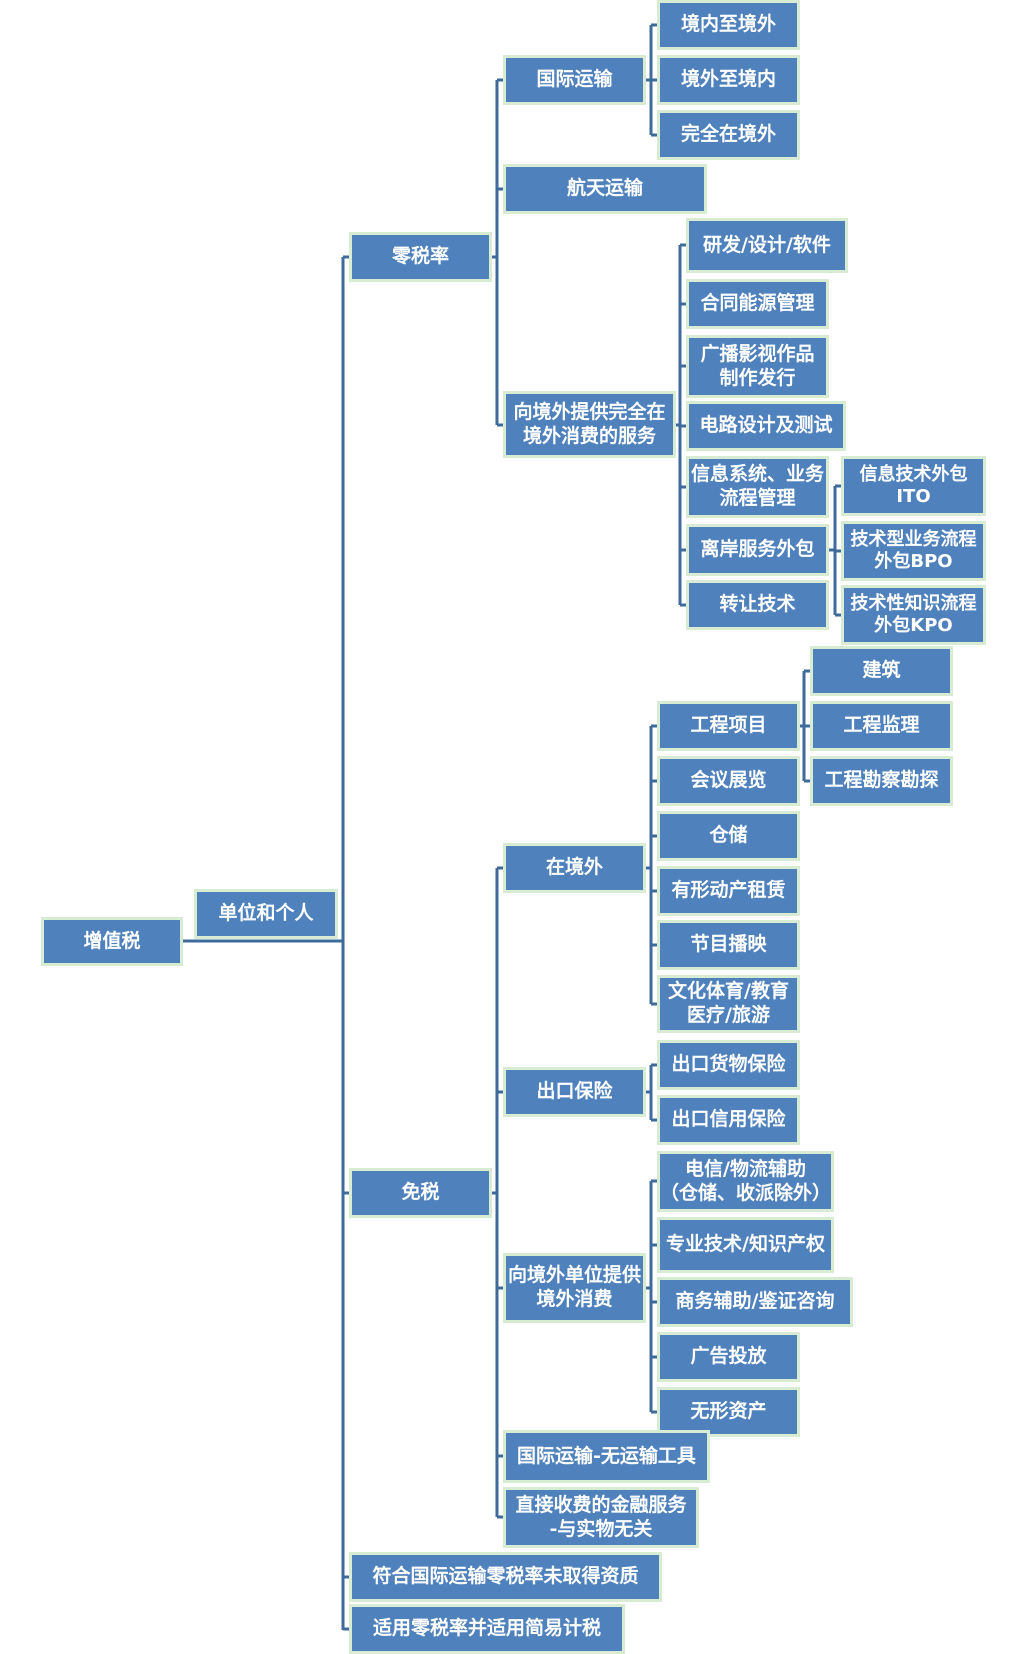 The width and height of the screenshot is (1025, 1654). Describe the element at coordinates (574, 1092) in the screenshot. I see `node-export-insurance: 出口保险` at that location.